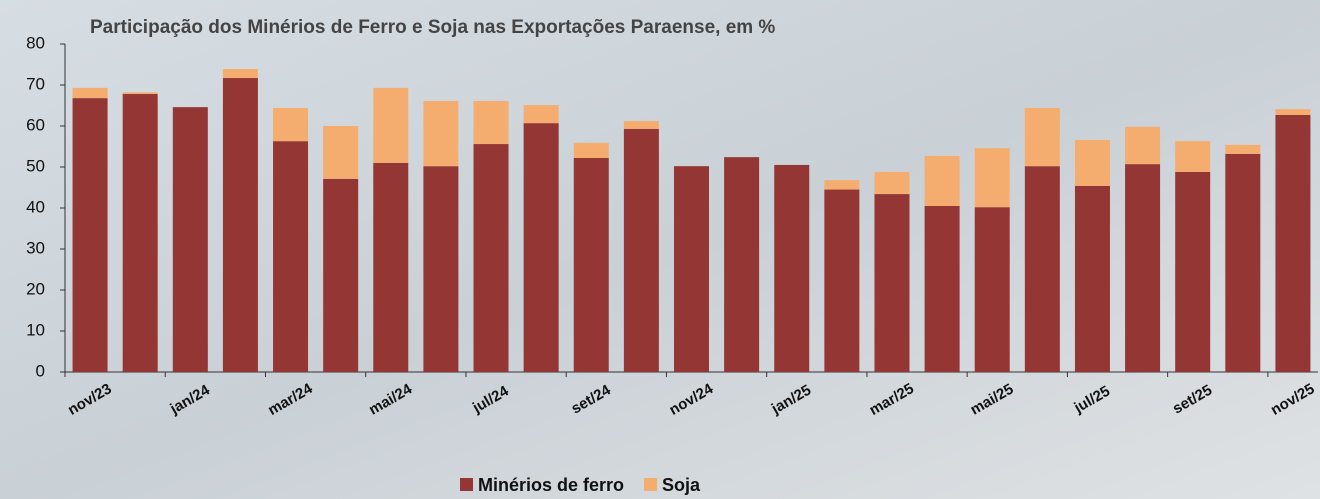  I want to click on legend-label: Soja, so click(681, 485).